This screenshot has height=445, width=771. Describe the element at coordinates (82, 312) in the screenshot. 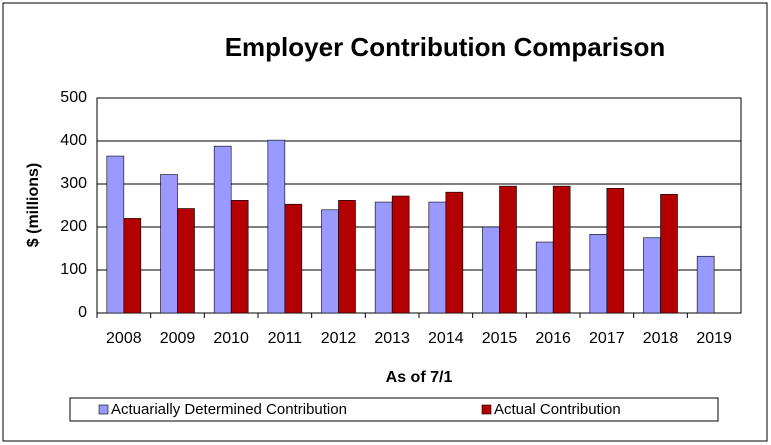

I see `y-tick-label: 0` at that location.